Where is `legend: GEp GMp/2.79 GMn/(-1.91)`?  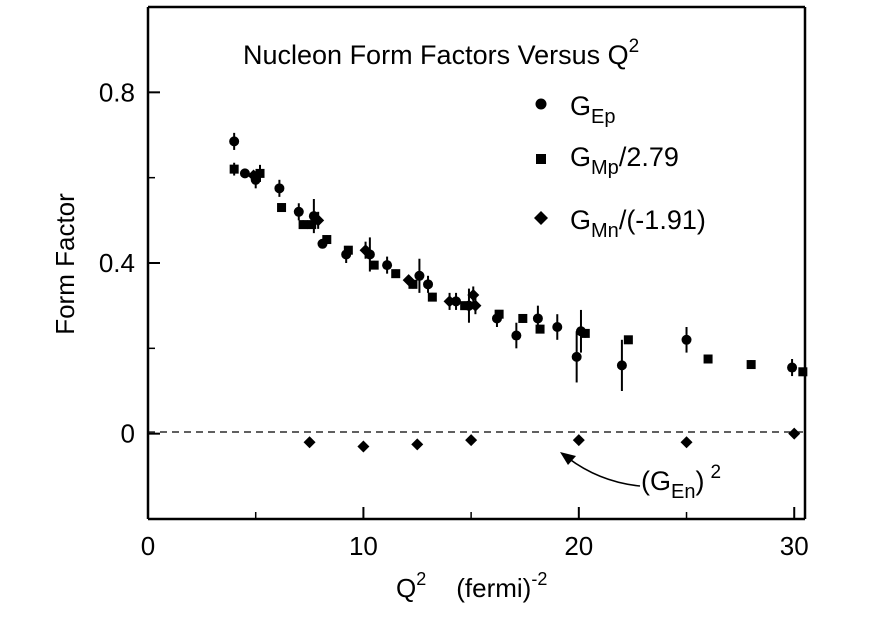 legend: GEp GMp/2.79 GMn/(-1.91) is located at coordinates (620, 166).